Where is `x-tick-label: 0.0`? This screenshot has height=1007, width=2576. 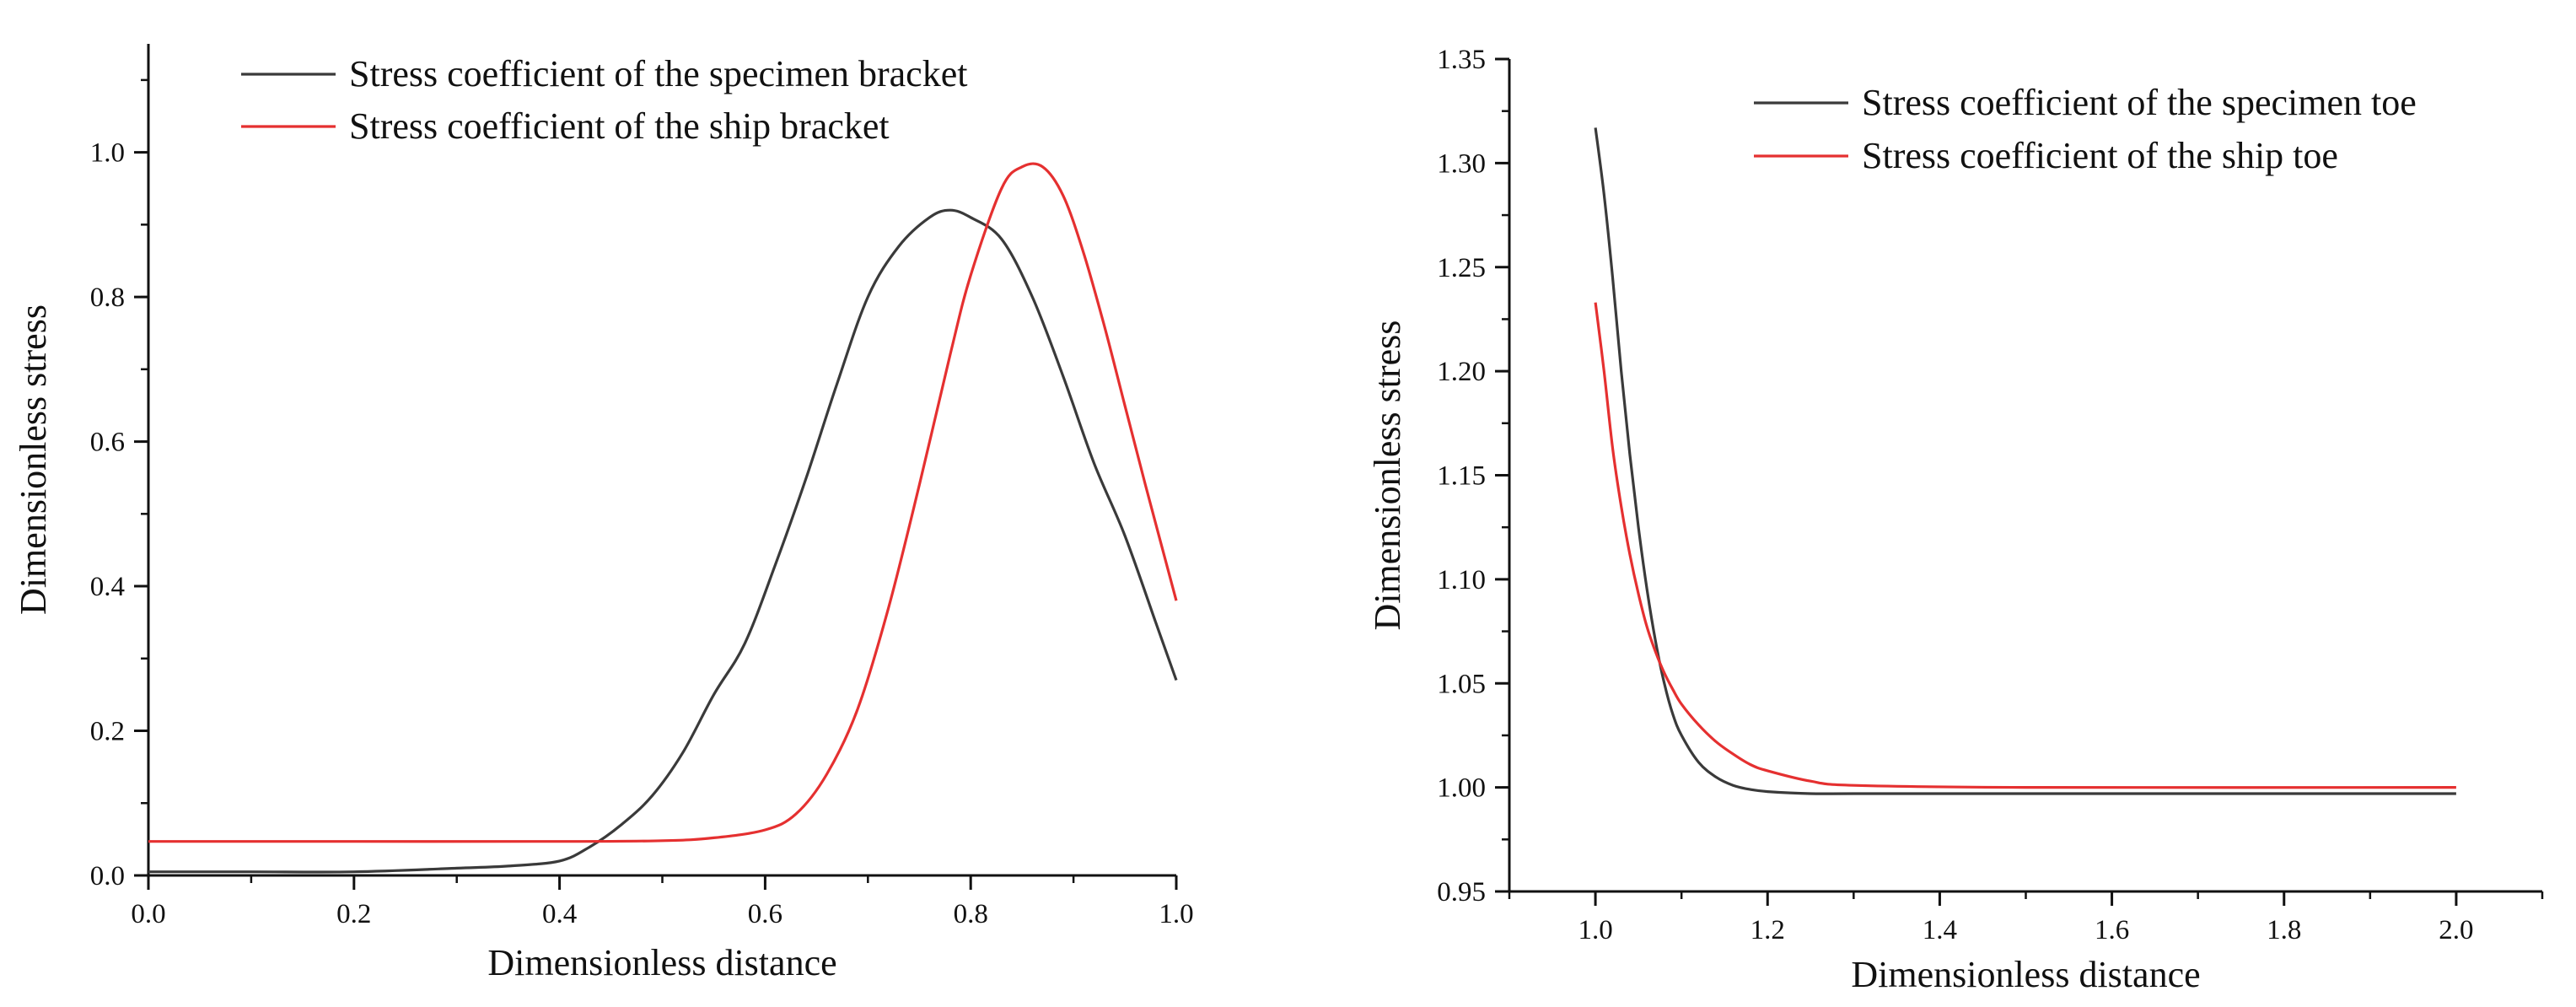
x-tick-label: 0.0 is located at coordinates (148, 914).